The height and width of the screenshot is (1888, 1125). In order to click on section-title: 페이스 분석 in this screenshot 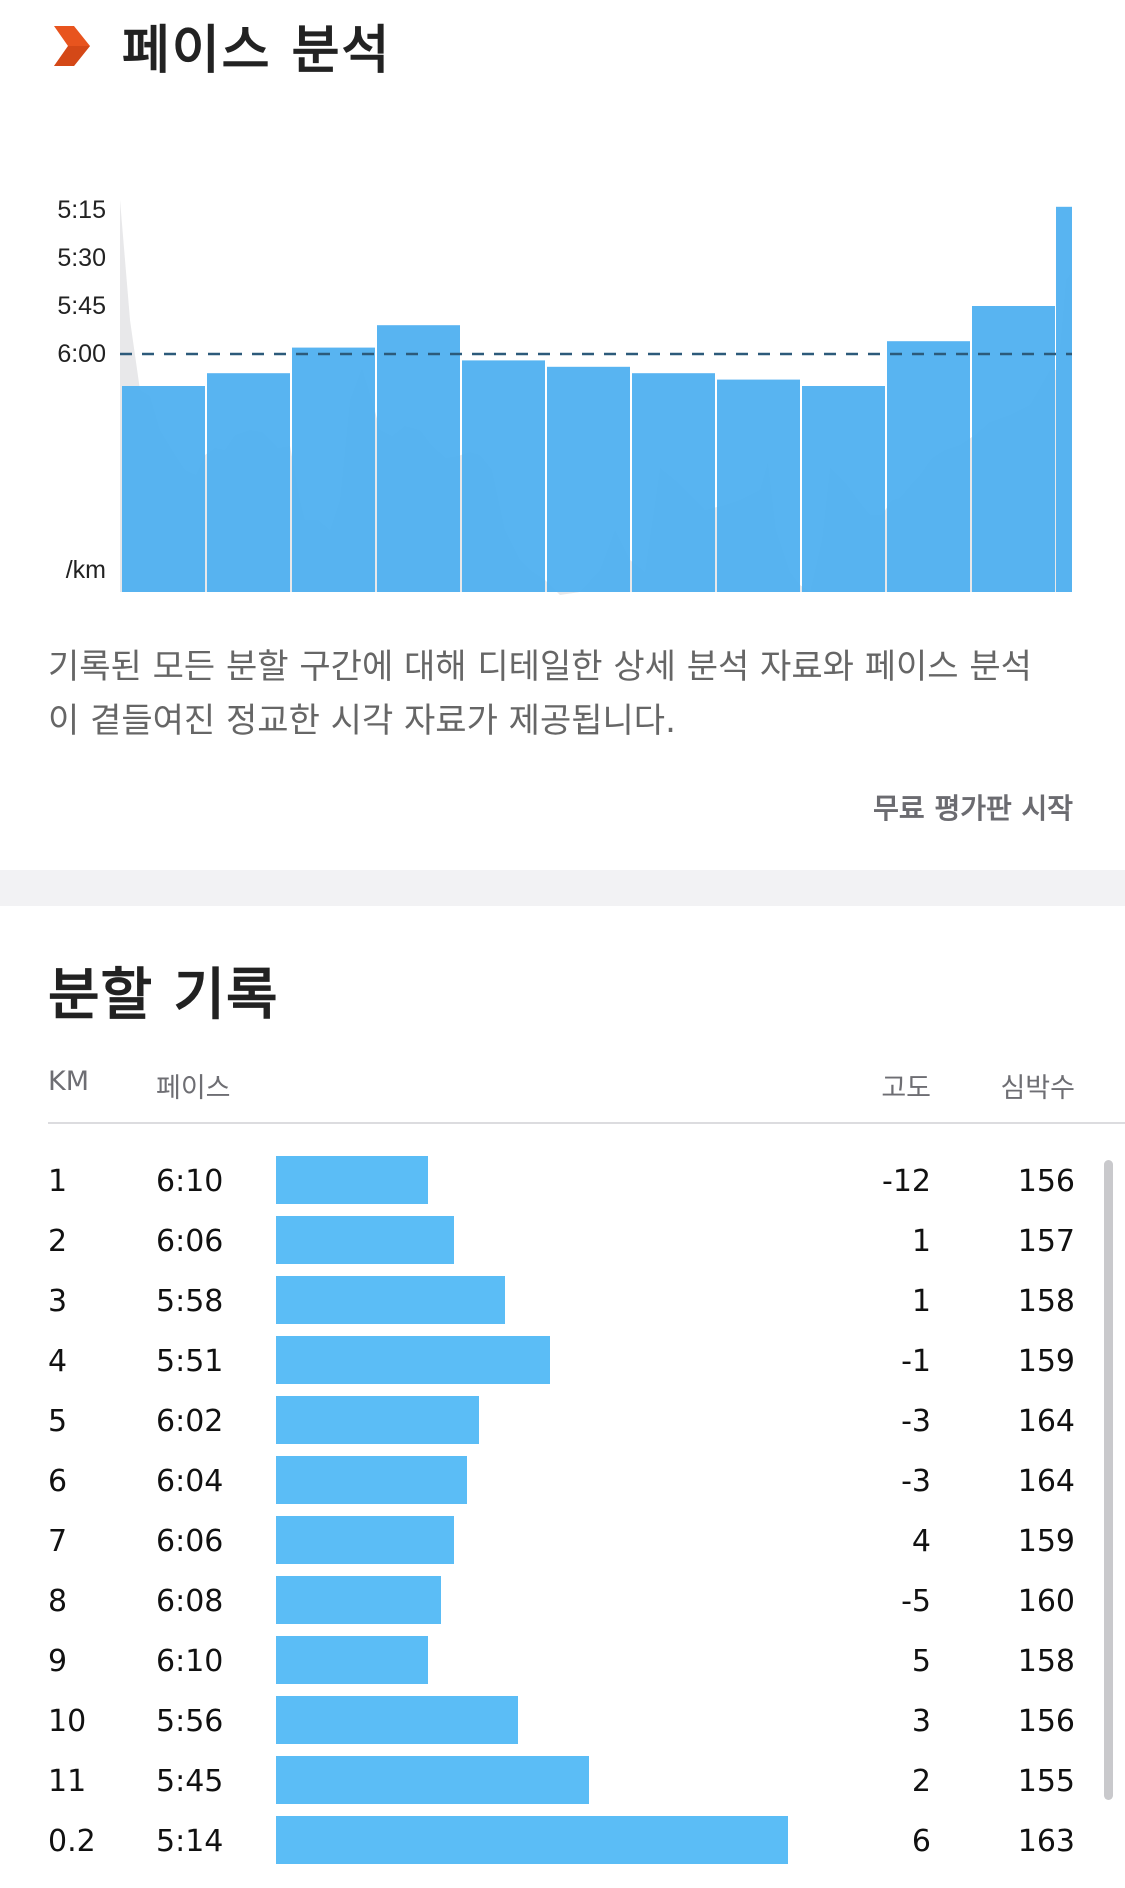, I will do `click(257, 51)`.